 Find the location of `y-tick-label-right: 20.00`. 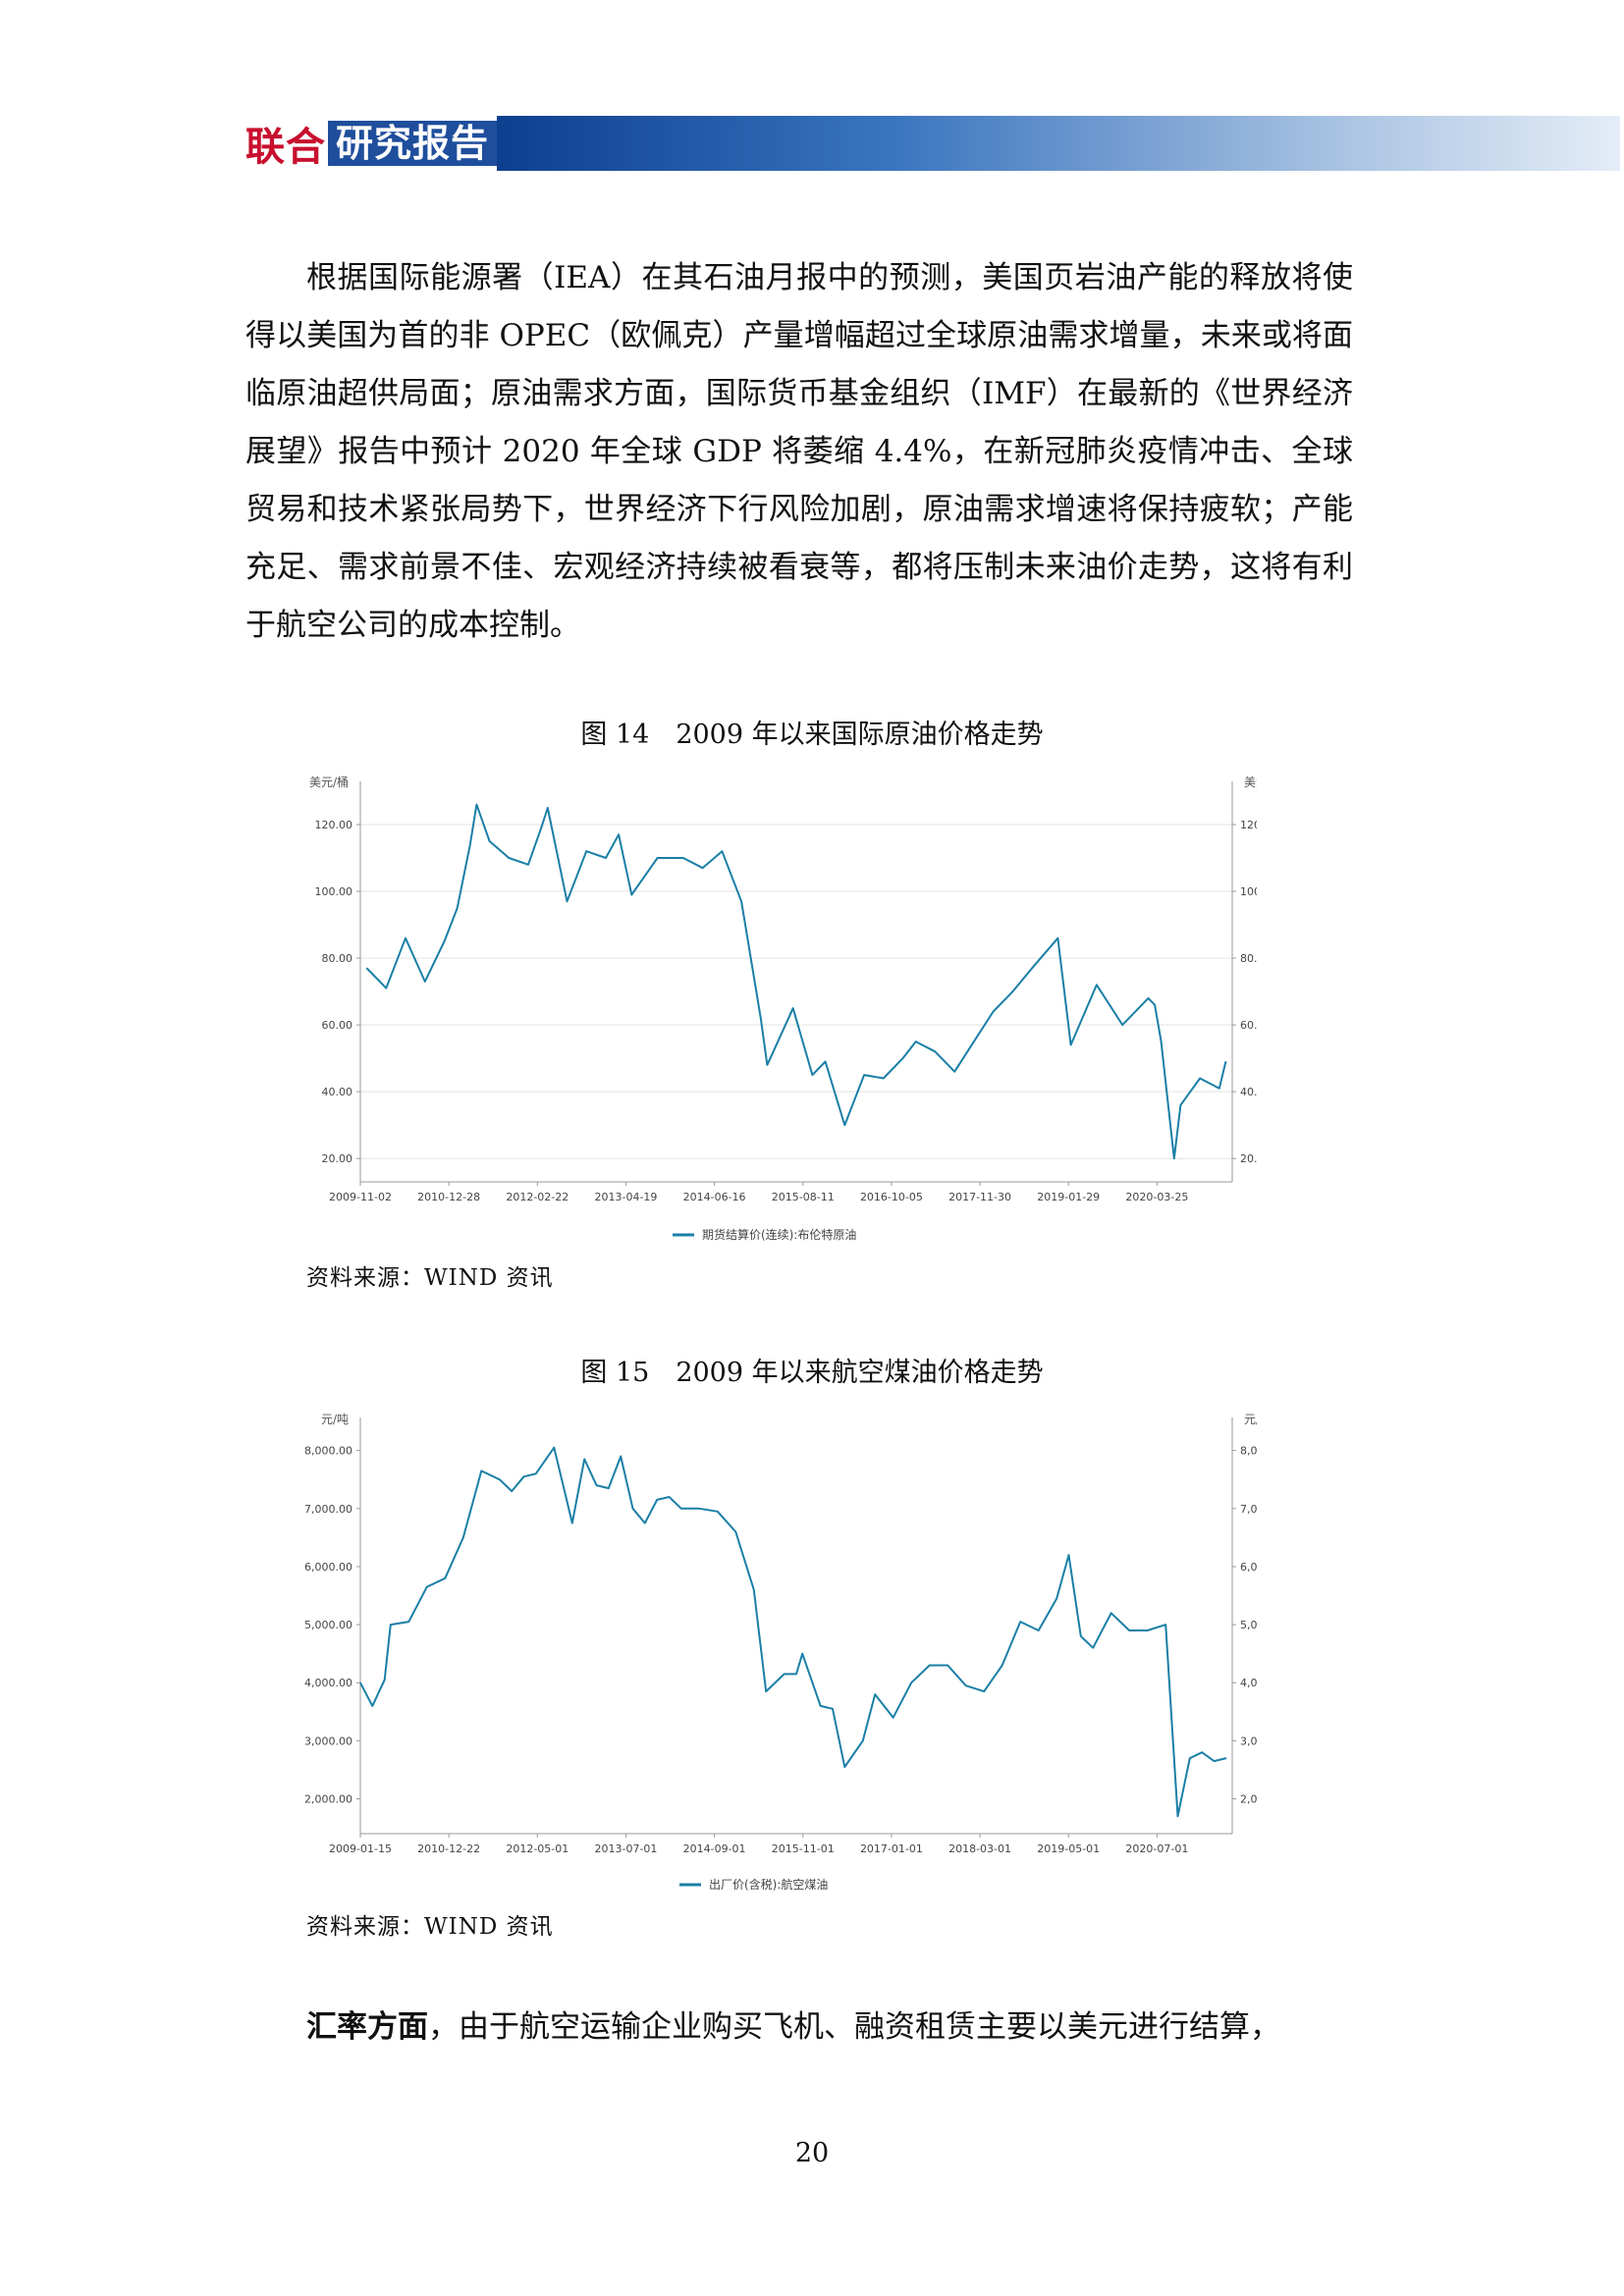

y-tick-label-right: 20.00 is located at coordinates (1248, 1158).